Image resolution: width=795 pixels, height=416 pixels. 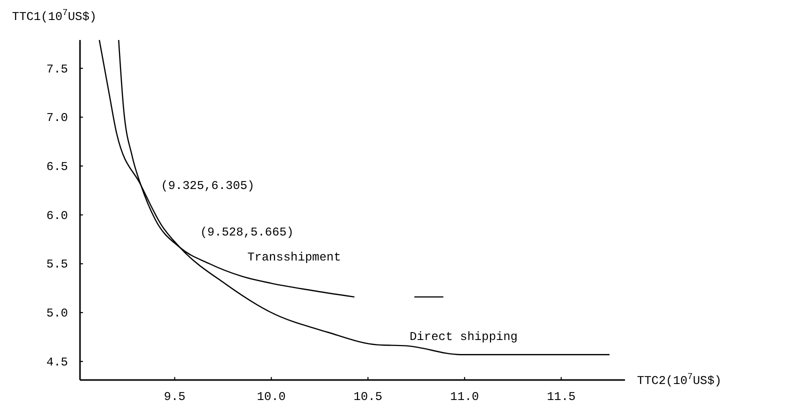 I want to click on x-tick-label: 9.5, so click(x=175, y=397).